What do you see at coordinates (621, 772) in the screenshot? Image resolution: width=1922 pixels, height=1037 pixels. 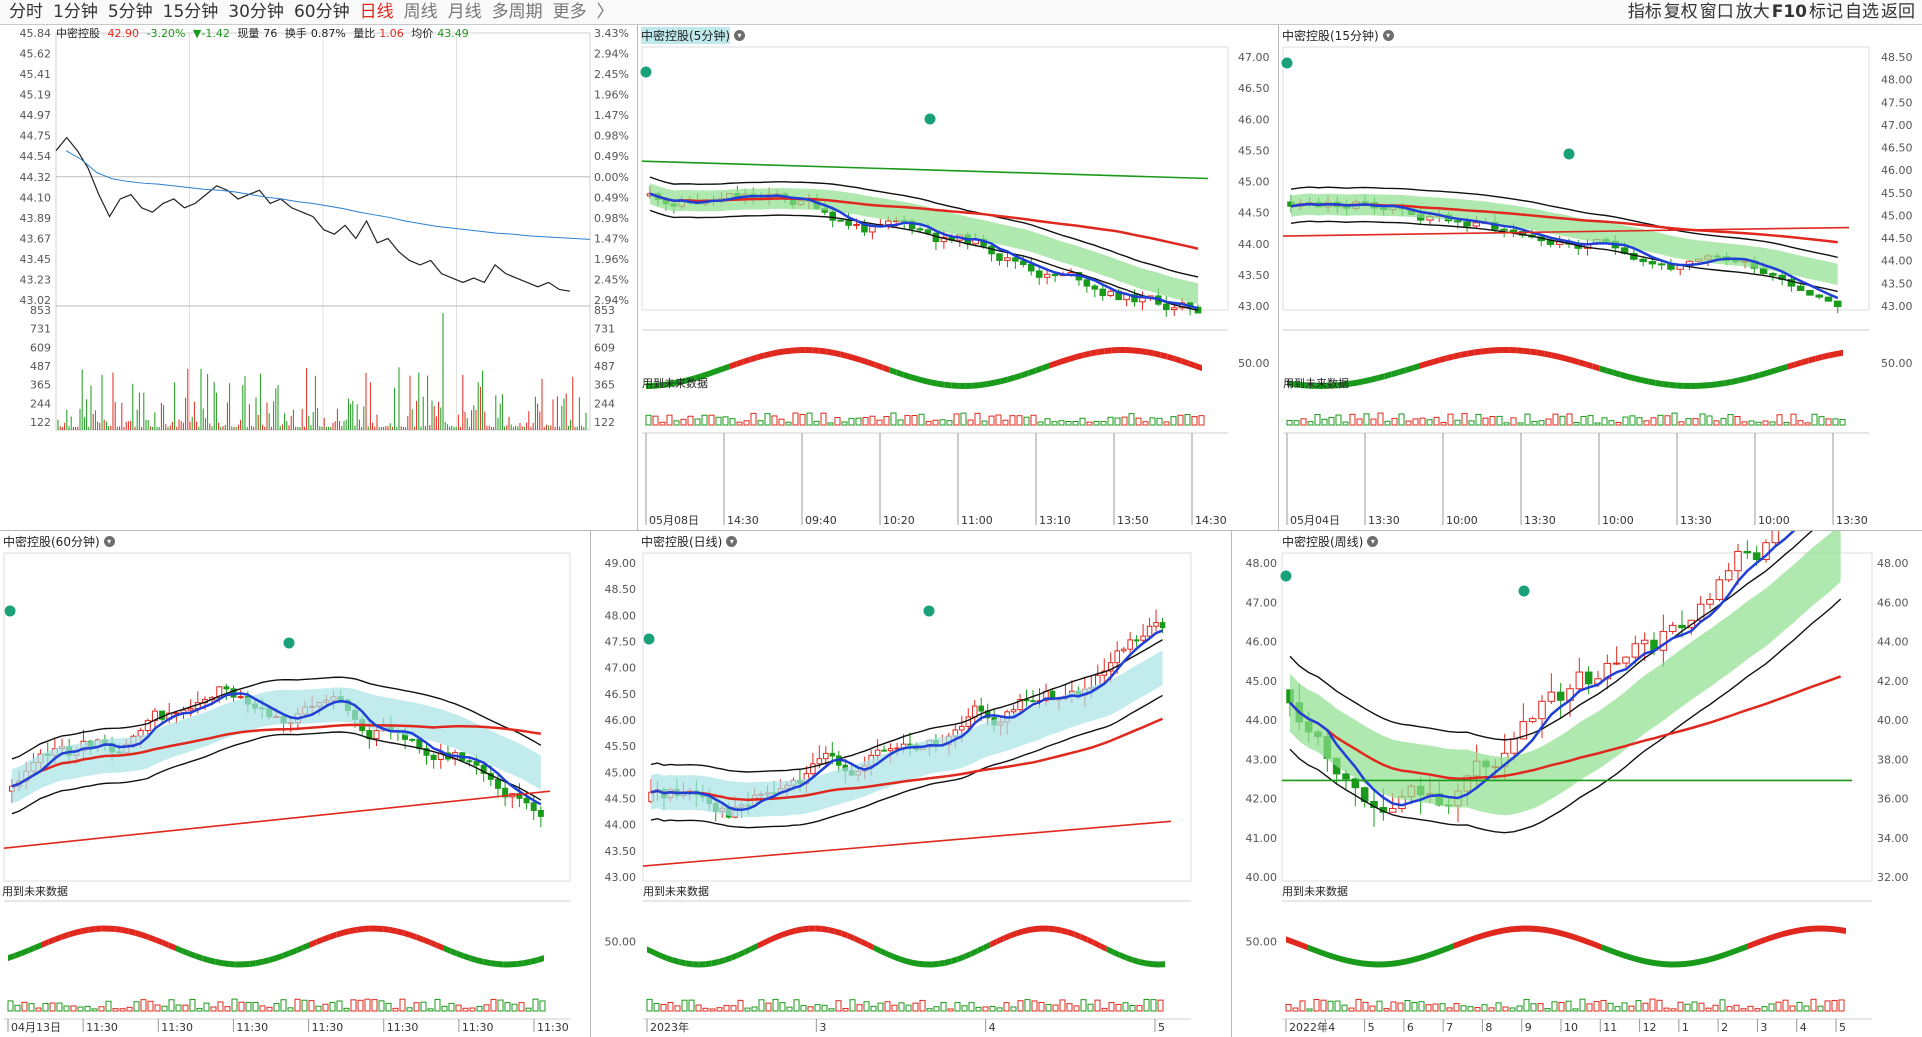 I see `y-tick-label: 45.00` at bounding box center [621, 772].